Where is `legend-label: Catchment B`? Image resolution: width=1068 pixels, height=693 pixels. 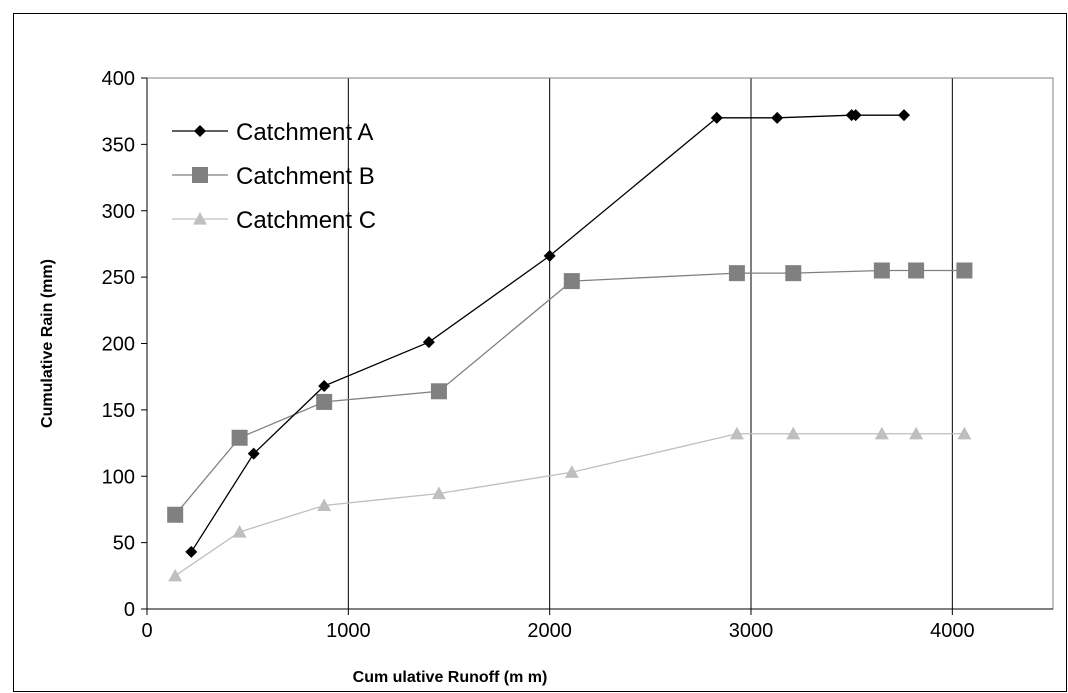 legend-label: Catchment B is located at coordinates (305, 176).